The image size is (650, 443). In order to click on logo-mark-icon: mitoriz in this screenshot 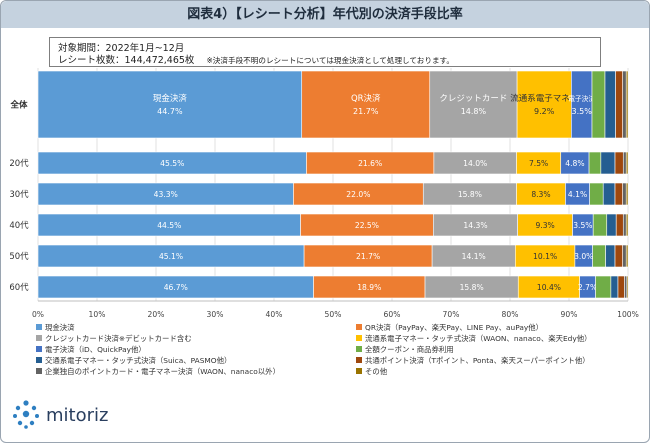, I will do `click(60, 414)`.